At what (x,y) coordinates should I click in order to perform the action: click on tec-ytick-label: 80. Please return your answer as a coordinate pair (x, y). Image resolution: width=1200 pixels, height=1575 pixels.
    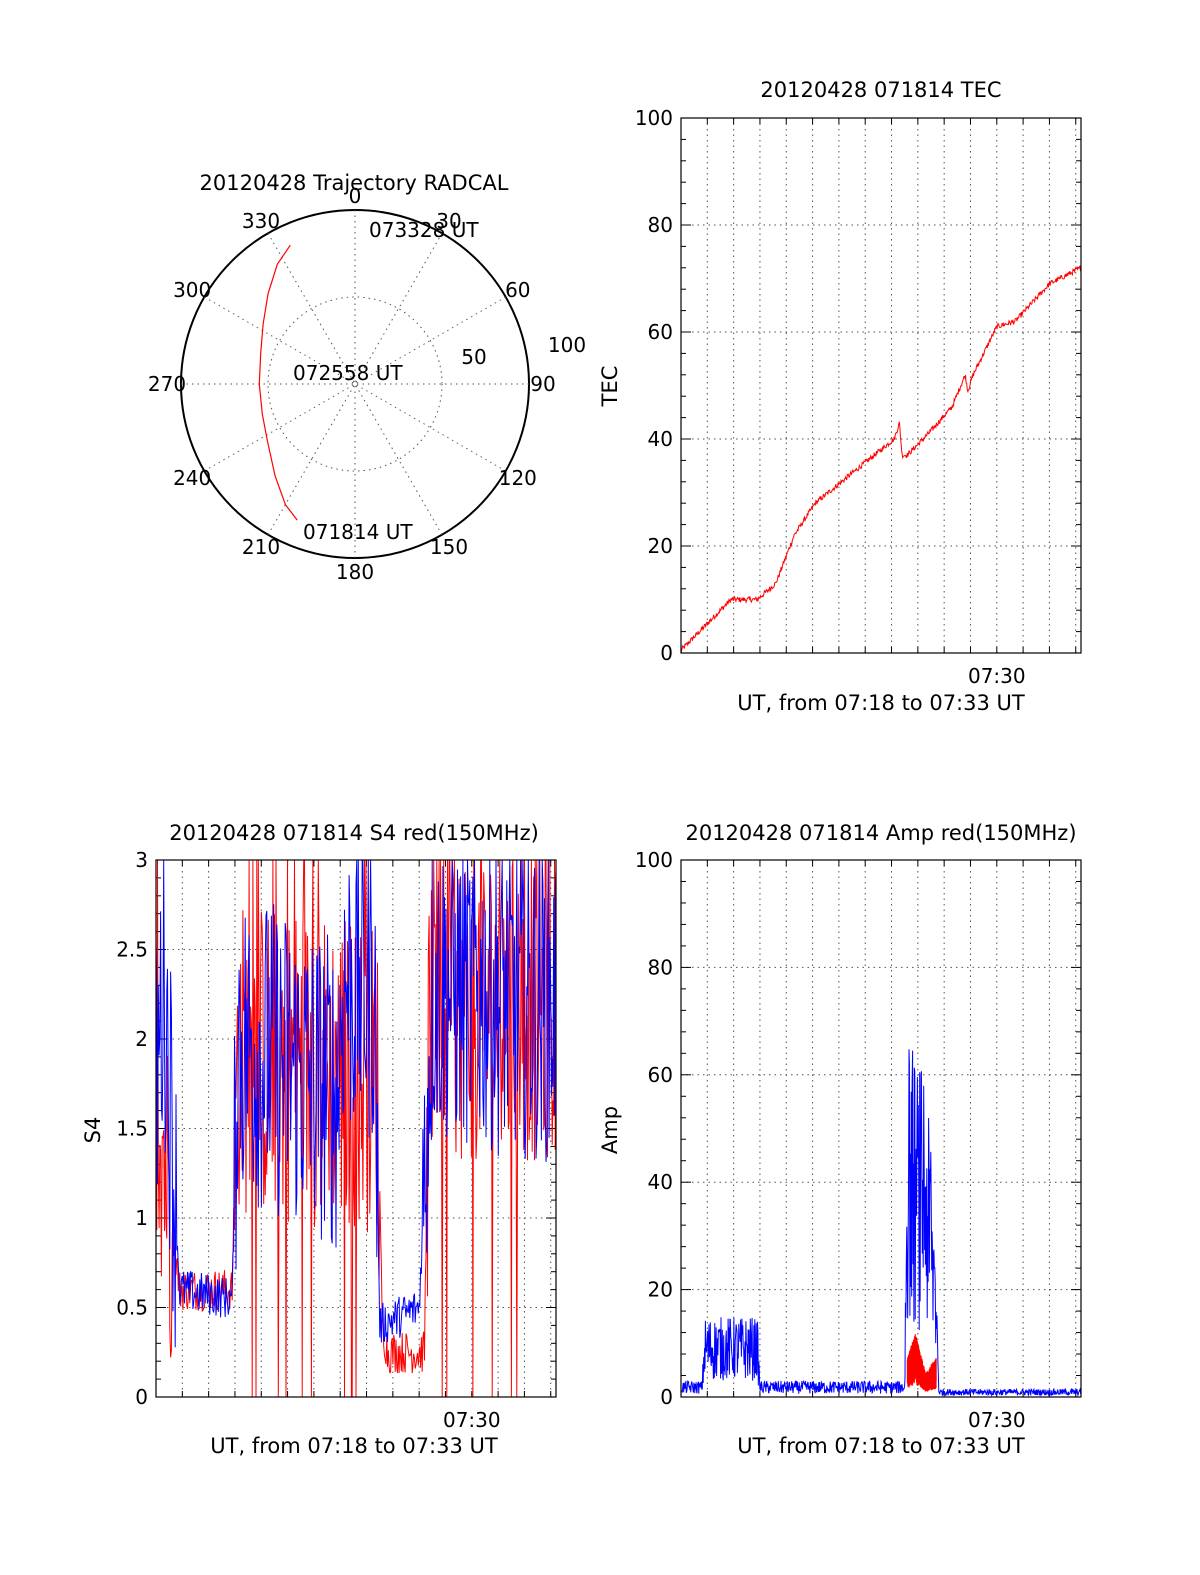
    Looking at the image, I should click on (660, 225).